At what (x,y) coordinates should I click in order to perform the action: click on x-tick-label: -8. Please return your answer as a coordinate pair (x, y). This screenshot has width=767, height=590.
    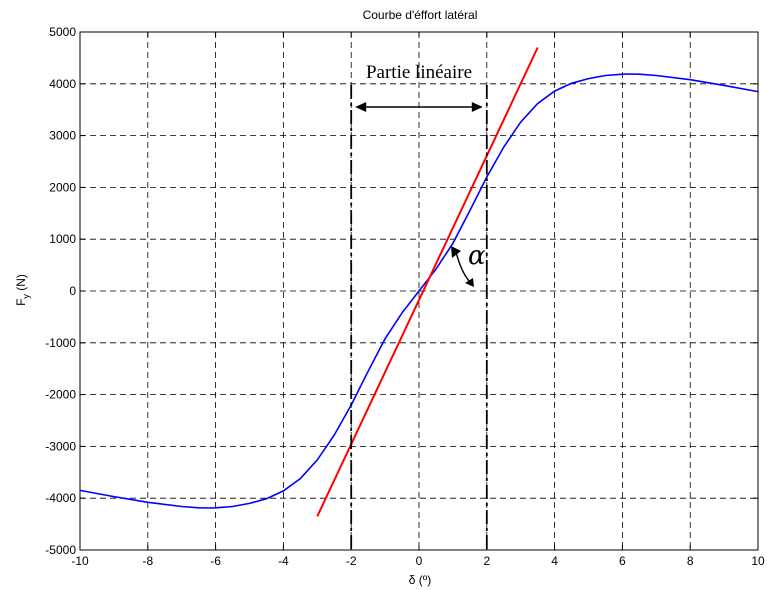
    Looking at the image, I should click on (147, 561).